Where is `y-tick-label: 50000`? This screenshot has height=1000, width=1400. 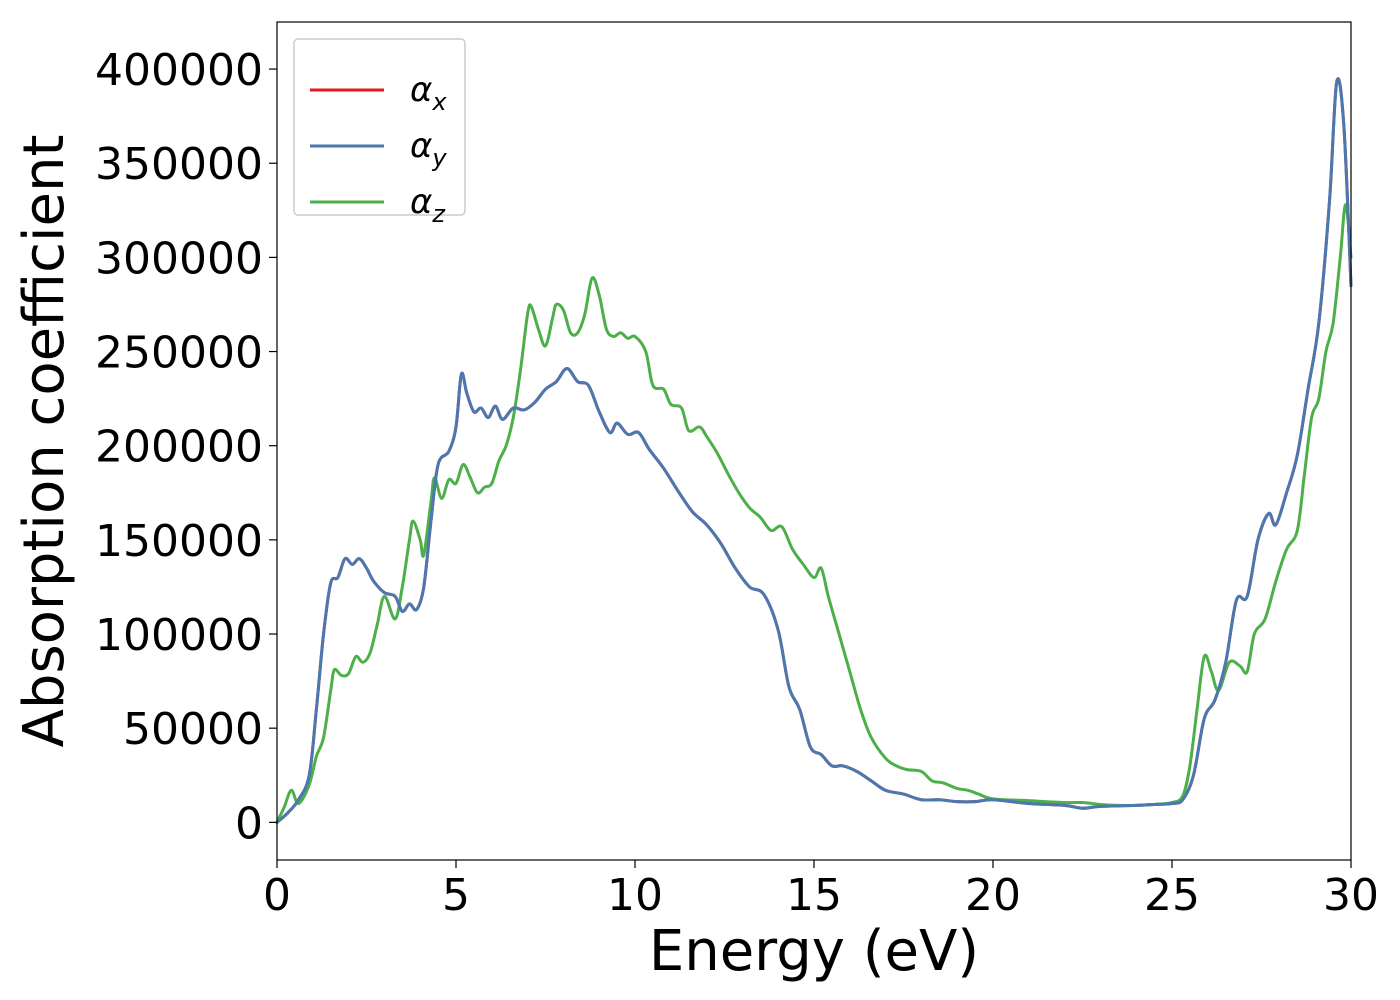 y-tick-label: 50000 is located at coordinates (193, 729).